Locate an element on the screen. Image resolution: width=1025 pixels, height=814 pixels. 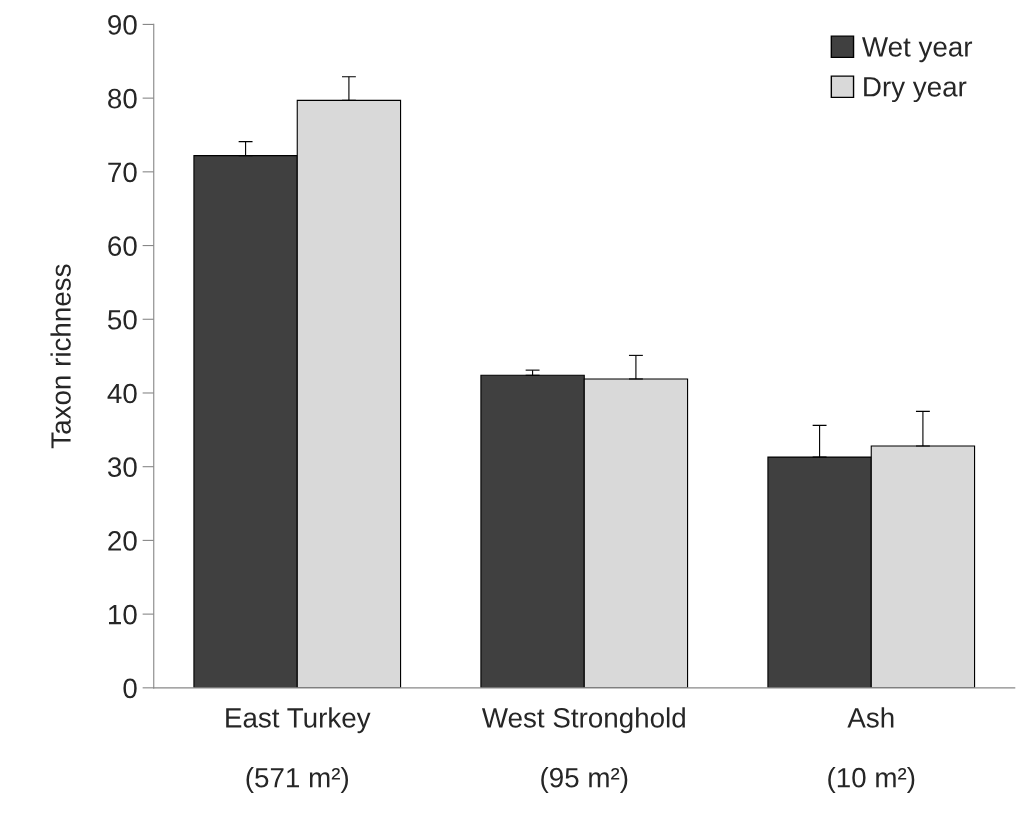
y-tick-label: 40 is located at coordinates (122, 393).